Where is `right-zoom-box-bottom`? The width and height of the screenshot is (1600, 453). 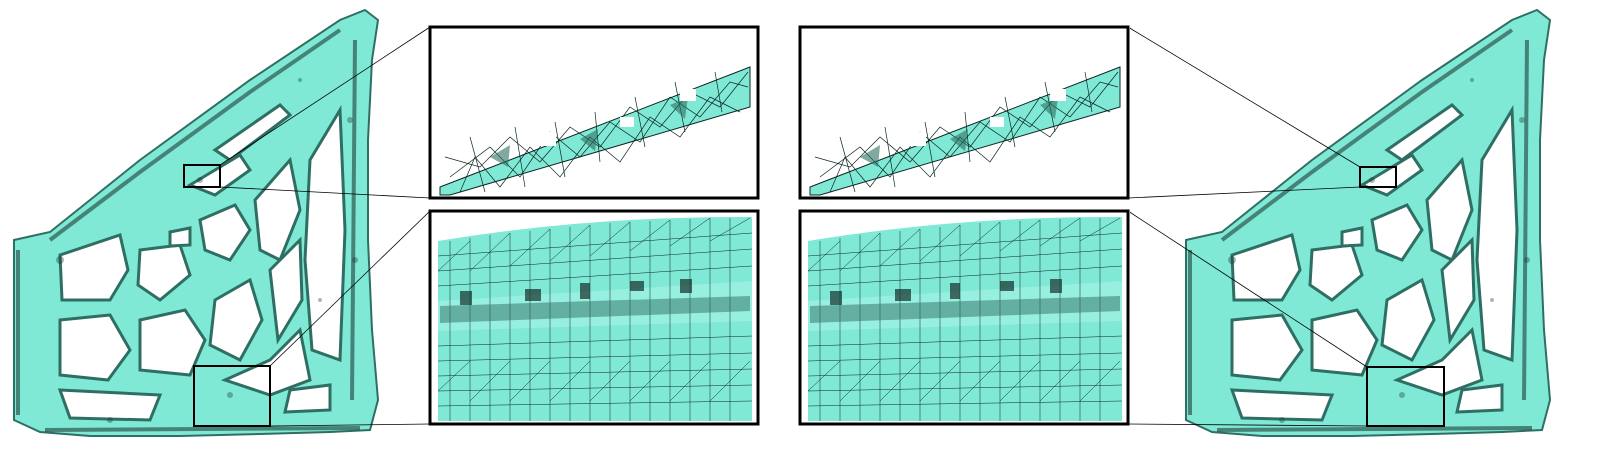 right-zoom-box-bottom is located at coordinates (1405, 396).